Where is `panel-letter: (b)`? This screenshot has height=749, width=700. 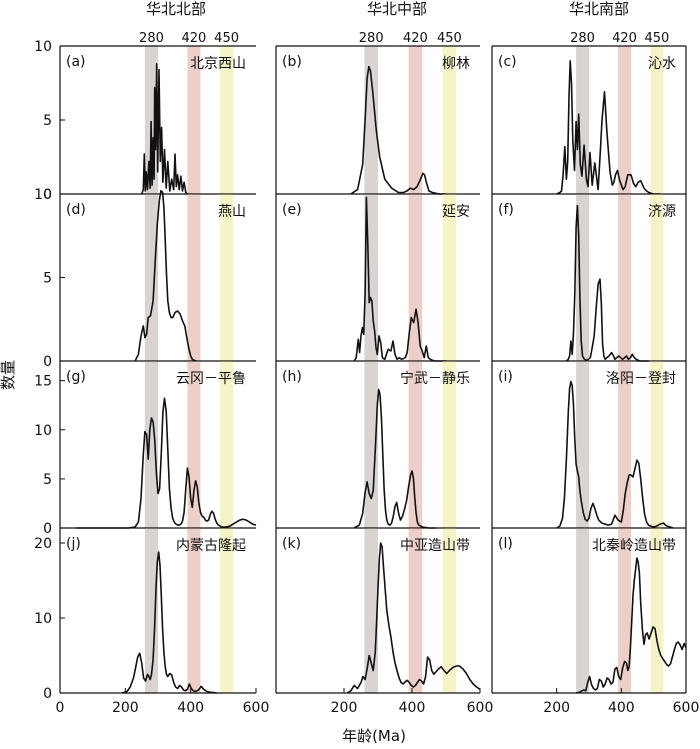 panel-letter: (b) is located at coordinates (292, 62).